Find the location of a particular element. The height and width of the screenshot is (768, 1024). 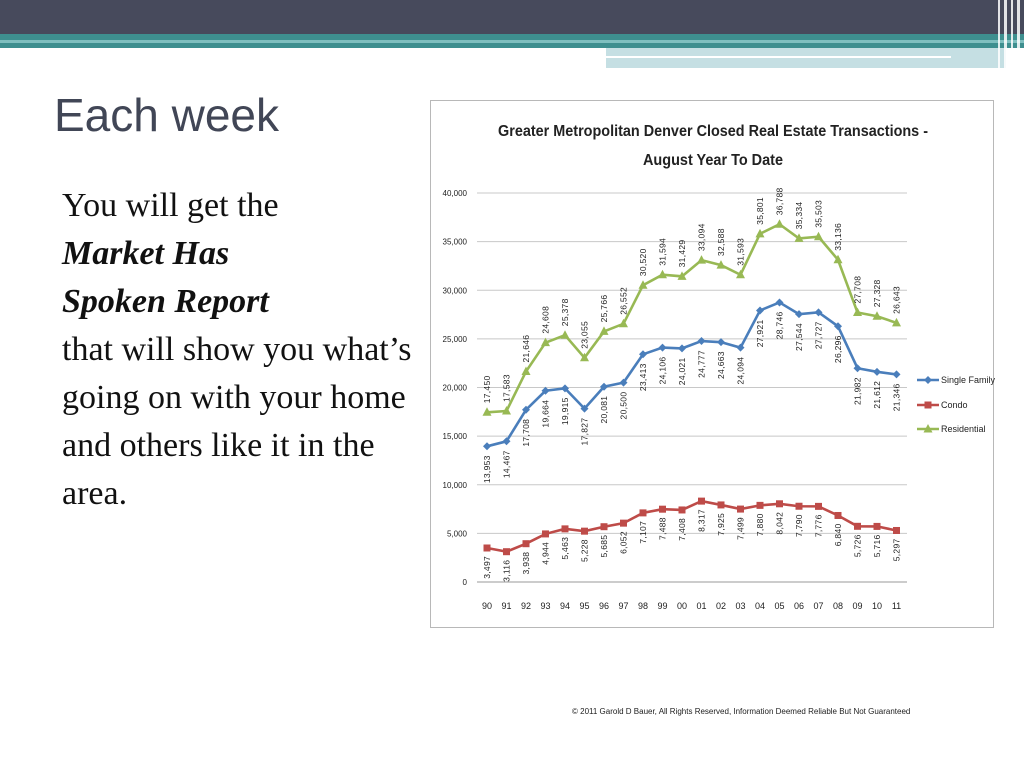

data-label: 6,052 is located at coordinates (624, 542).